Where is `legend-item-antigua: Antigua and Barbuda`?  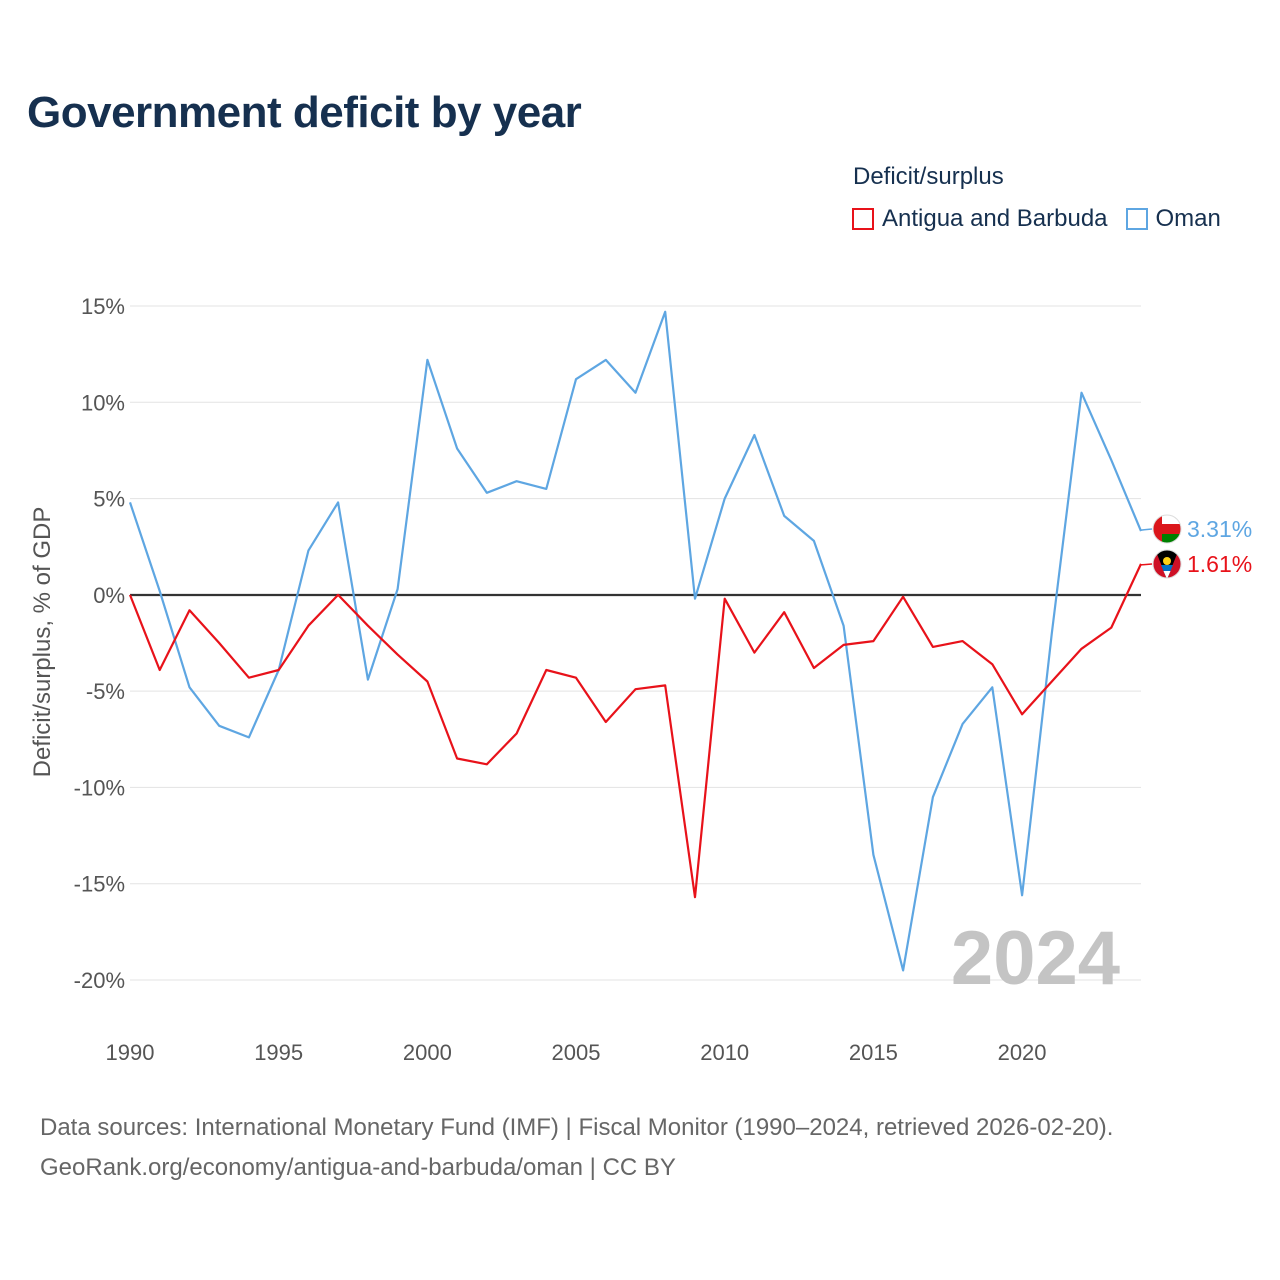
legend-item-antigua: Antigua and Barbuda is located at coordinates (980, 219).